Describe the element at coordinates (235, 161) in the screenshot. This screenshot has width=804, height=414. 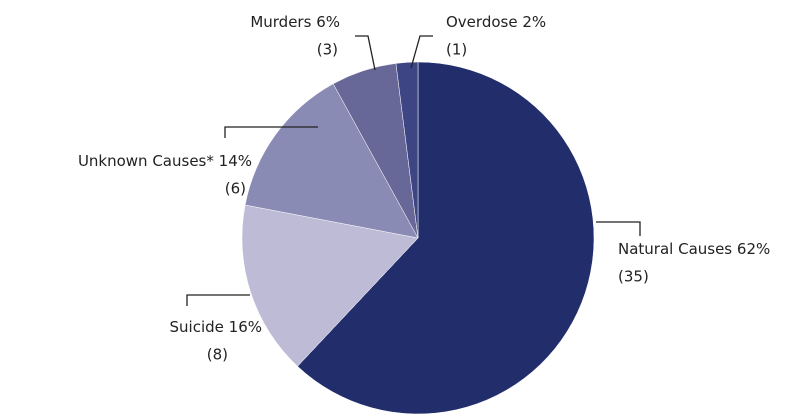
I see `value-label: 14%` at that location.